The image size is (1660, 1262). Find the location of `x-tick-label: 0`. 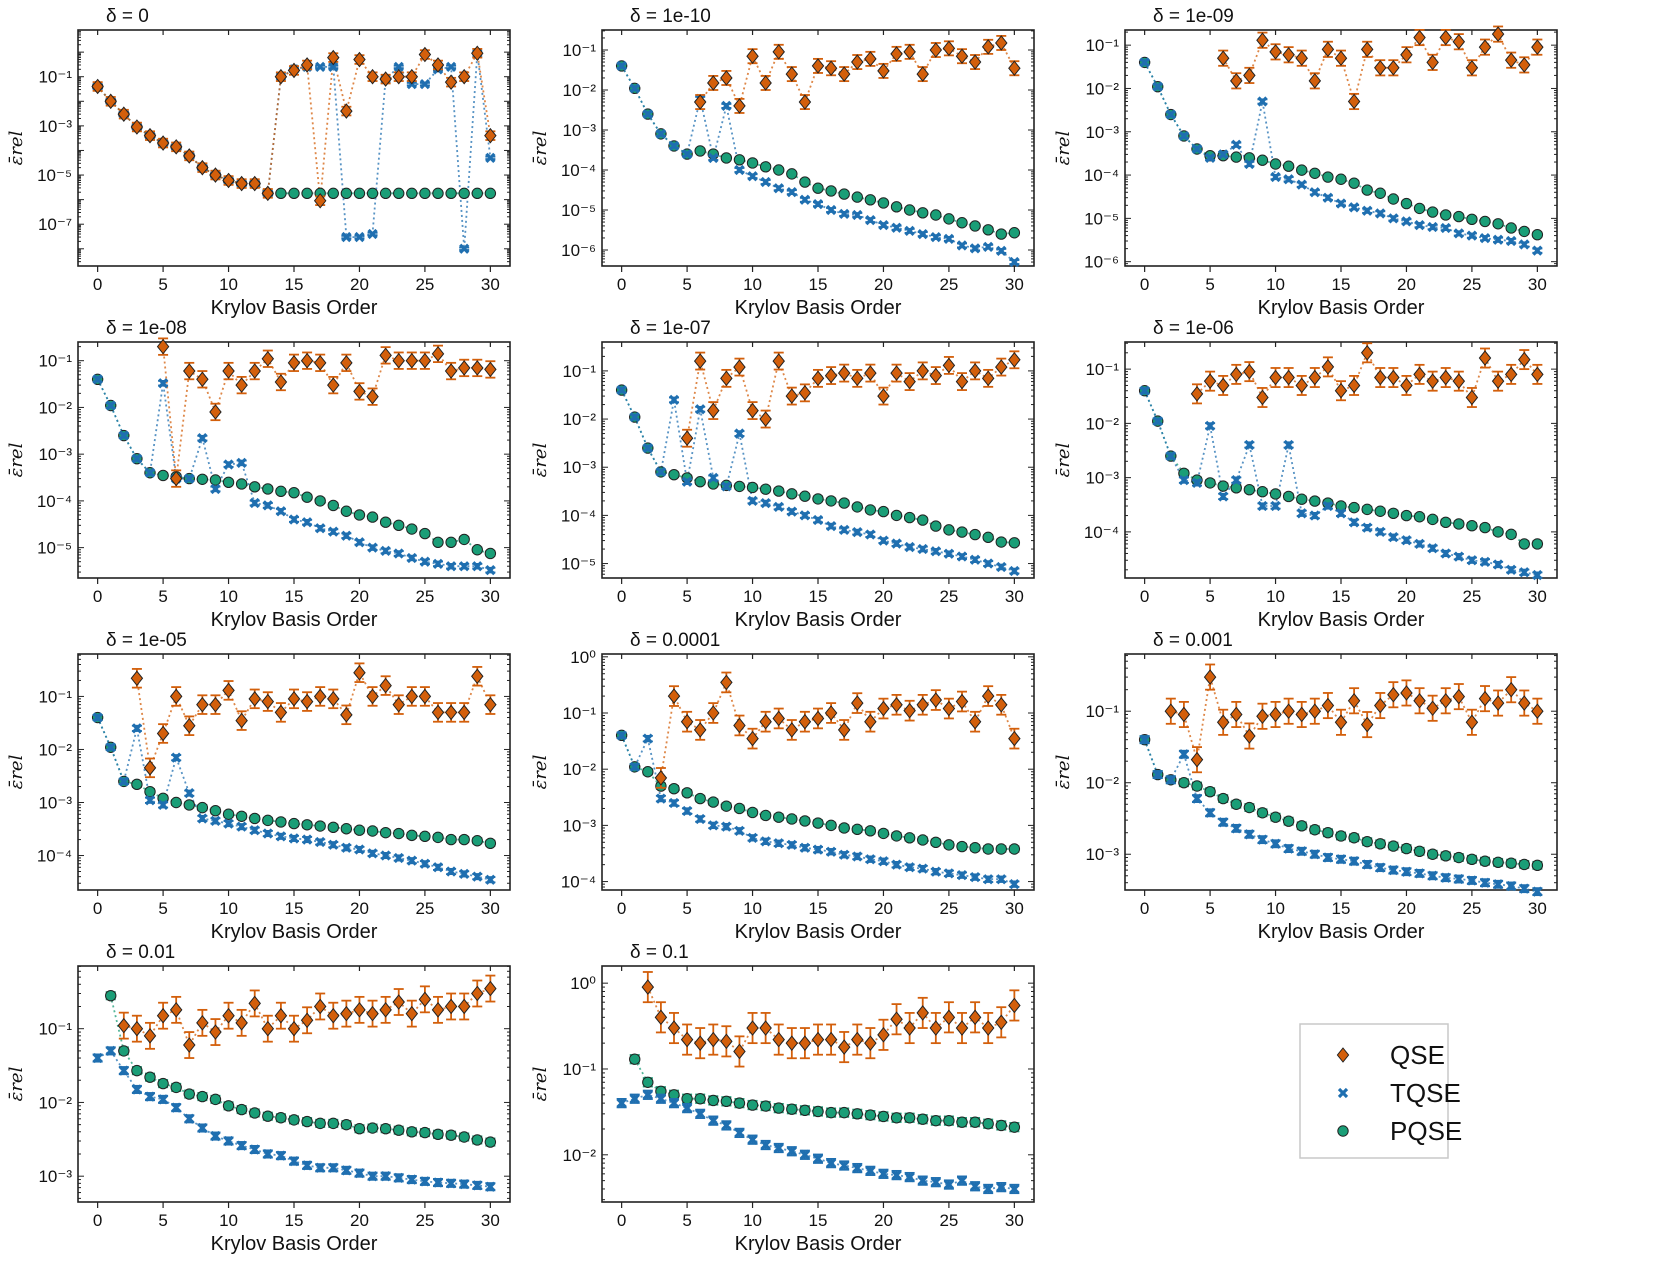

x-tick-label: 0 is located at coordinates (97, 284).